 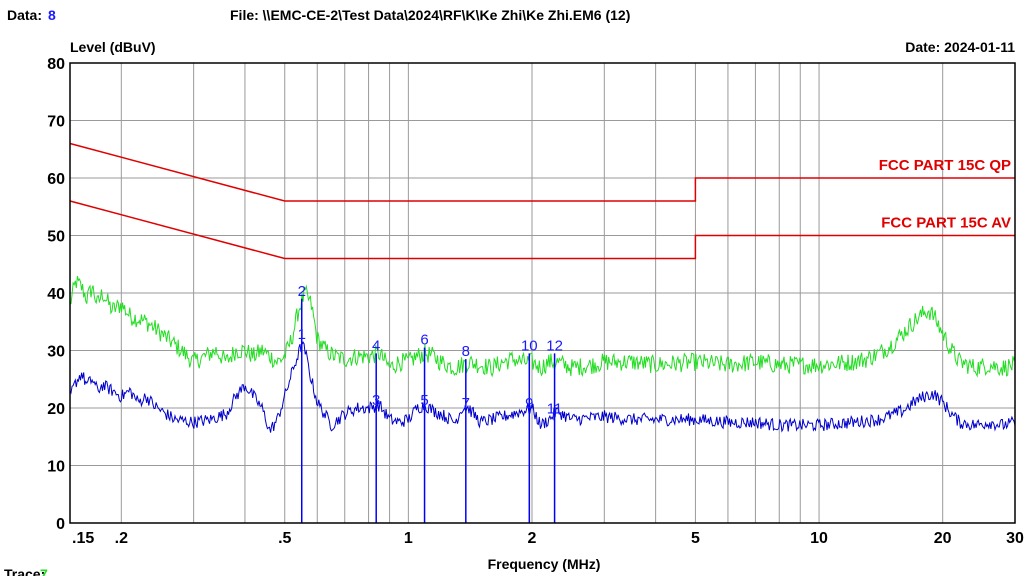 What do you see at coordinates (424, 340) in the screenshot?
I see `marker-label-6: 6` at bounding box center [424, 340].